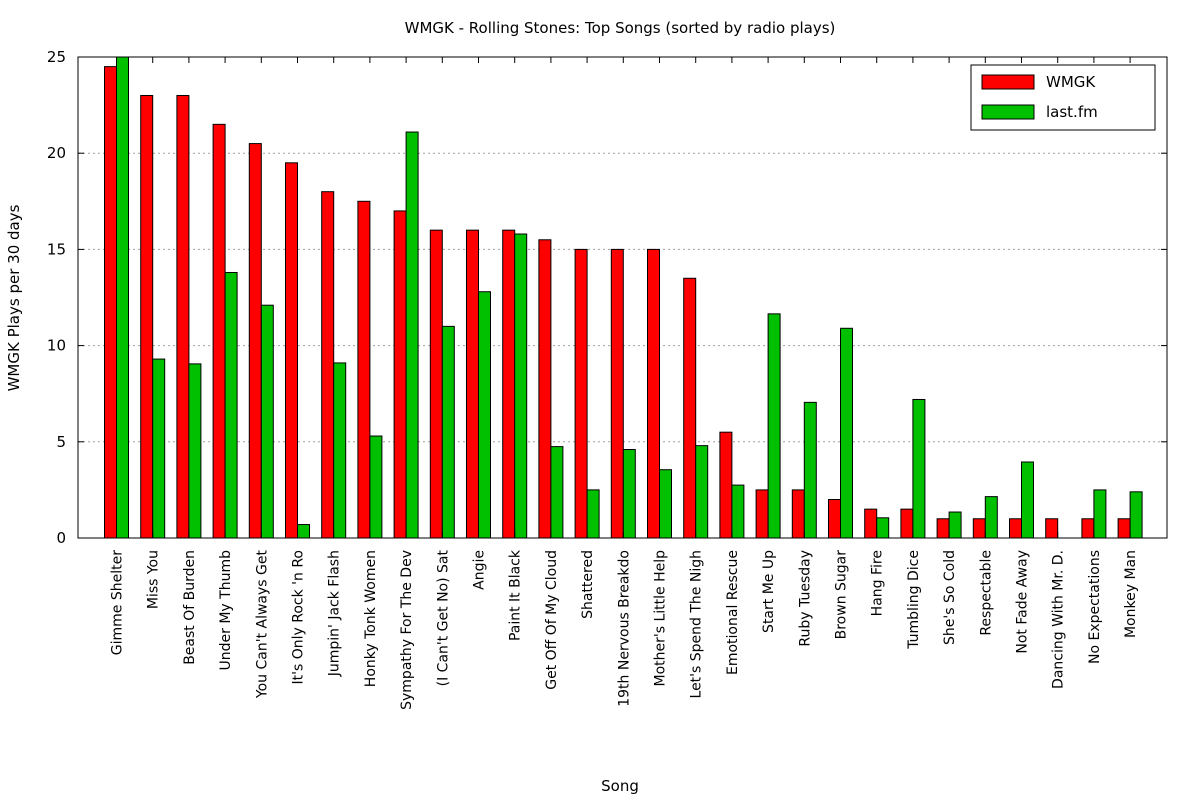 Image resolution: width=1200 pixels, height=800 pixels. I want to click on legend: WMGK last.fm, so click(1063, 97).